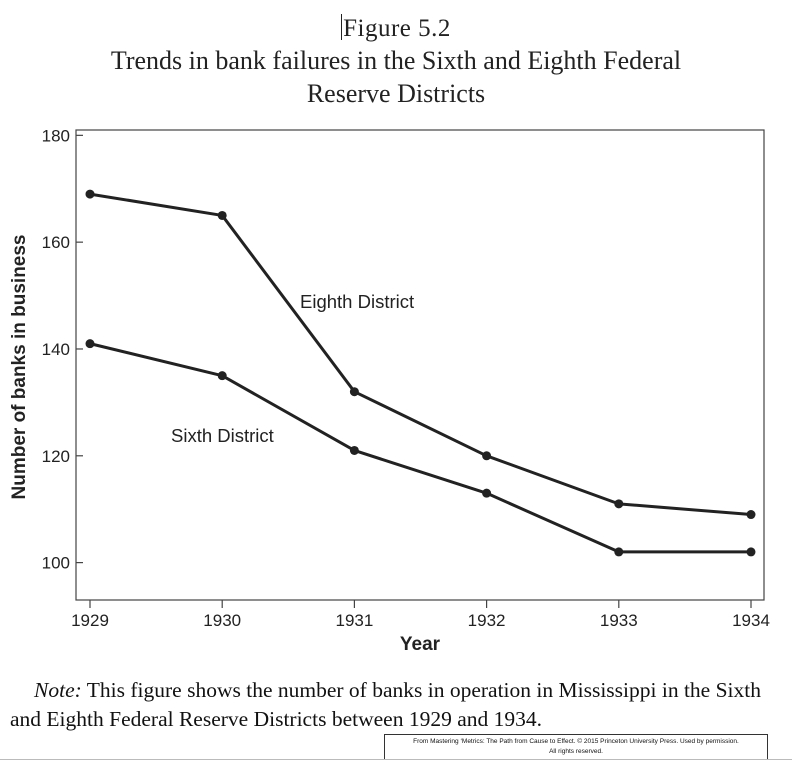 Image resolution: width=792 pixels, height=762 pixels. I want to click on series-labels: Eighth District Sixth District, so click(292, 368).